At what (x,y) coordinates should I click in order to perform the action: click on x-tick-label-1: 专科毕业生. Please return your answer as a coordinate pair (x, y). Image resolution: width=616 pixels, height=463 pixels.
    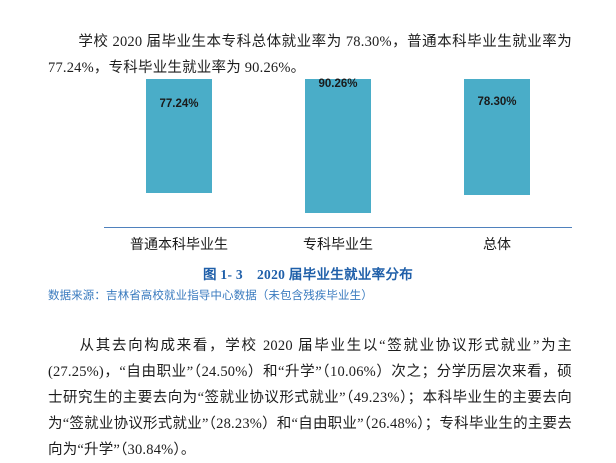
    Looking at the image, I should click on (338, 245).